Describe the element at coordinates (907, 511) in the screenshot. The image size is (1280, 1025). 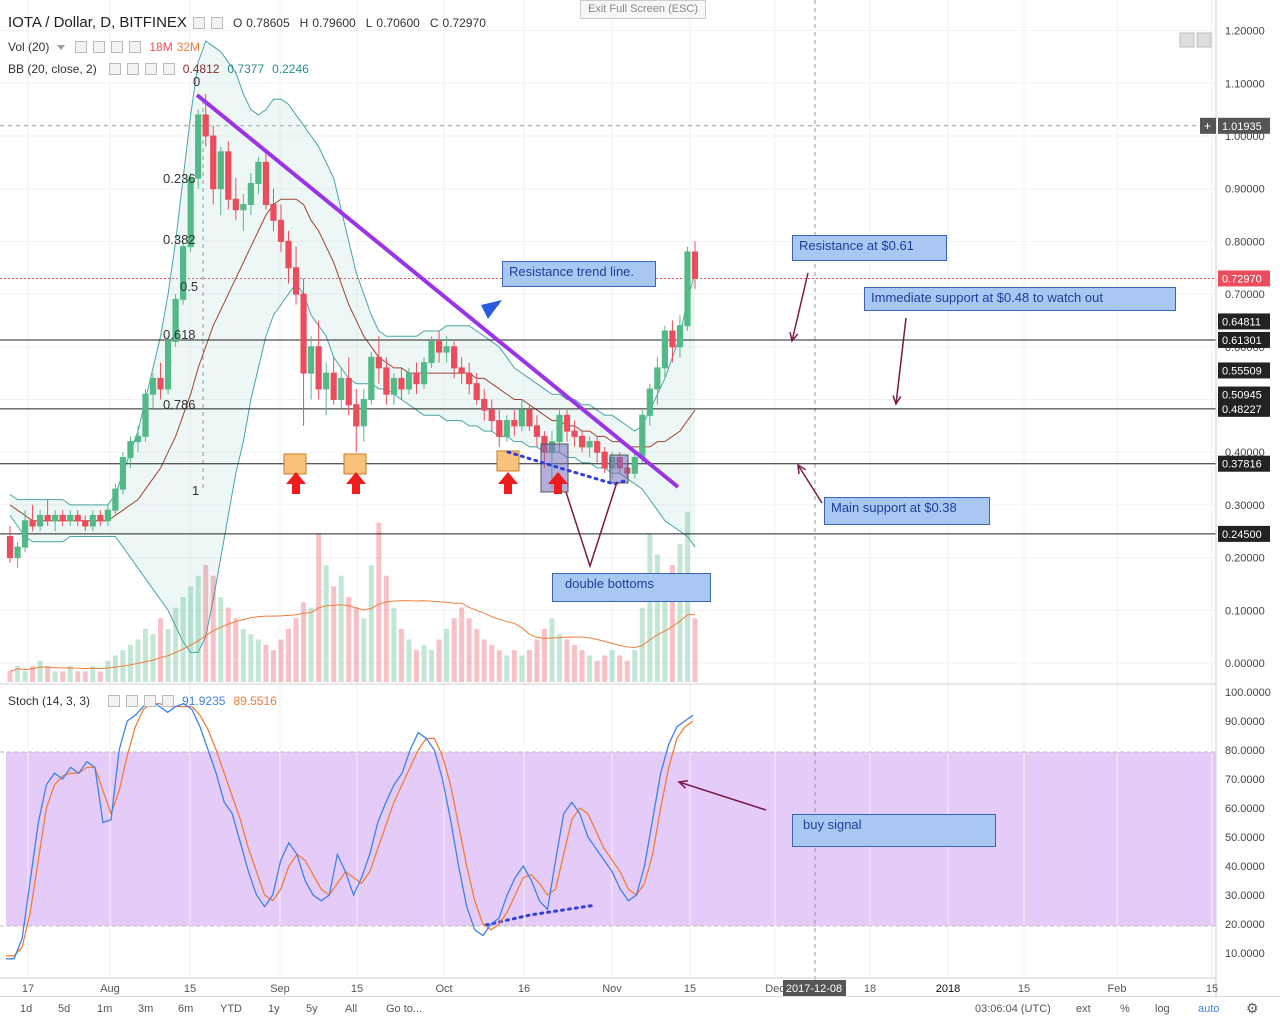
I see `annotation-main-support: Main support at $0.38` at that location.